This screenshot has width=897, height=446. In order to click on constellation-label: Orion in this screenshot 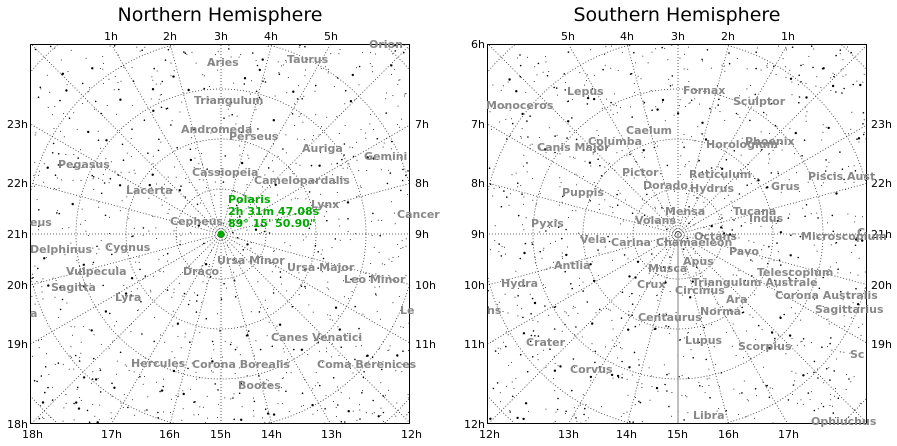, I will do `click(386, 44)`.